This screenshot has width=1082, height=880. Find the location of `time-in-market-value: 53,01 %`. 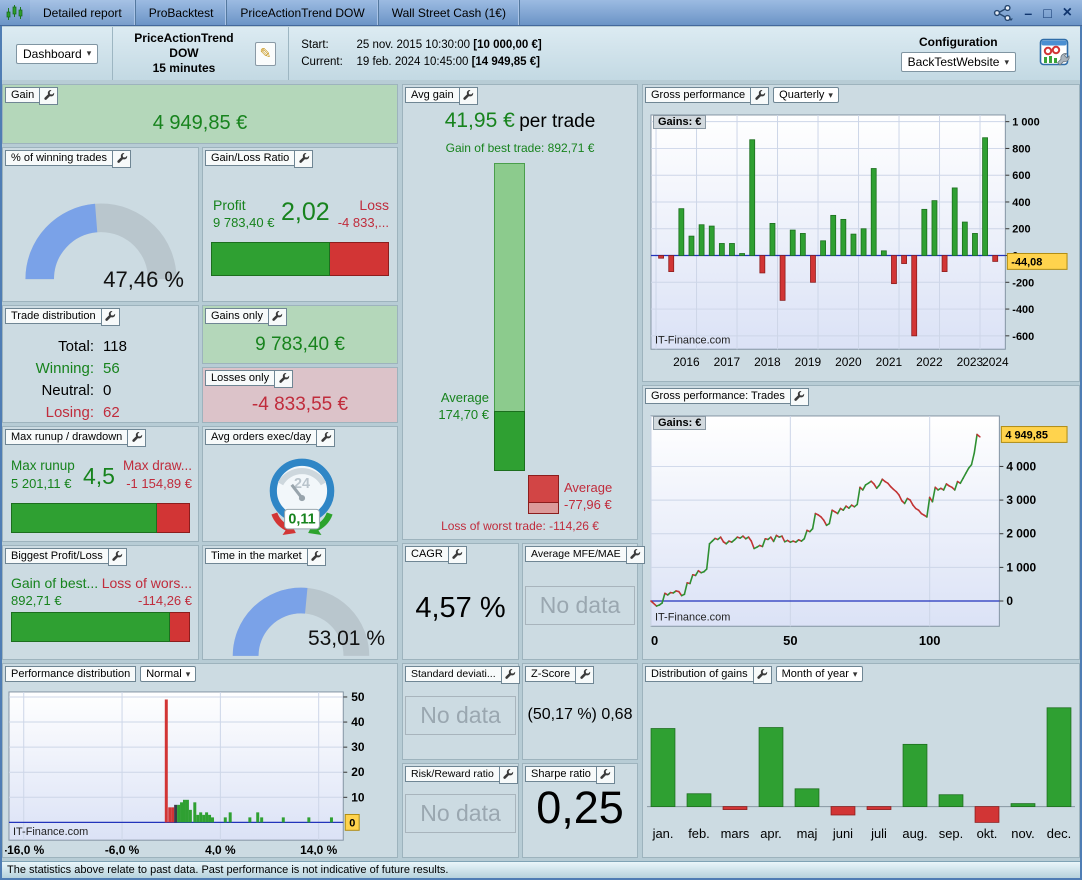

time-in-market-value: 53,01 % is located at coordinates (346, 638).